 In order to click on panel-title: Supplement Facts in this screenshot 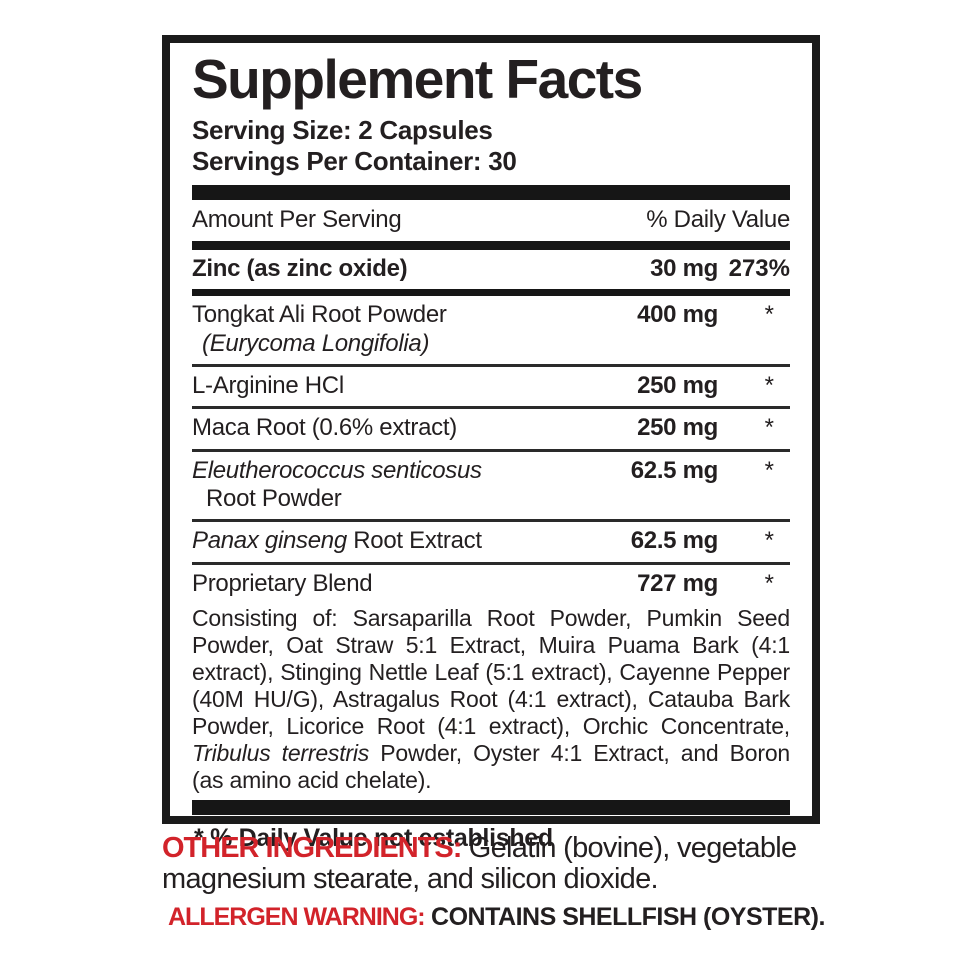, I will do `click(417, 79)`.